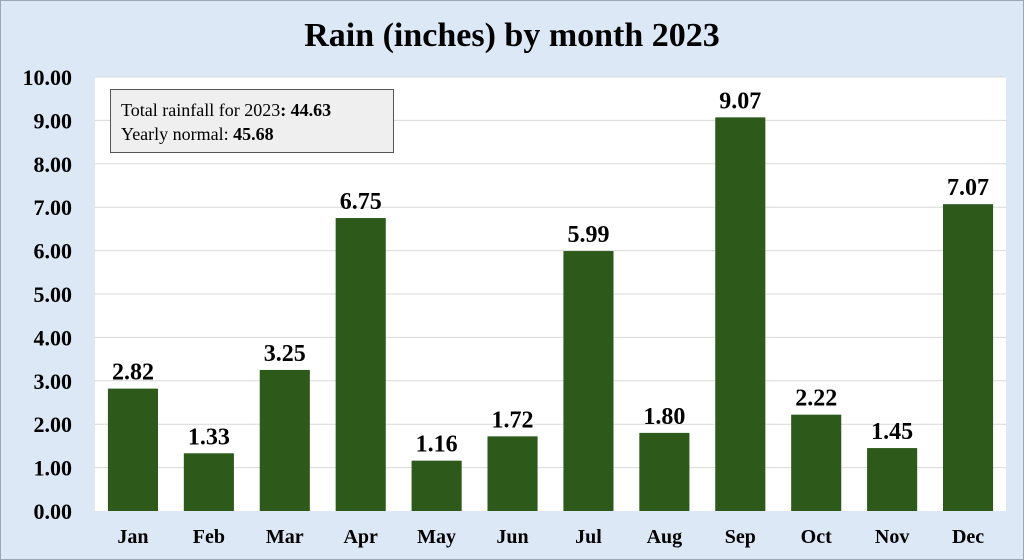  What do you see at coordinates (53, 294) in the screenshot?
I see `y-tick-label: 5.00` at bounding box center [53, 294].